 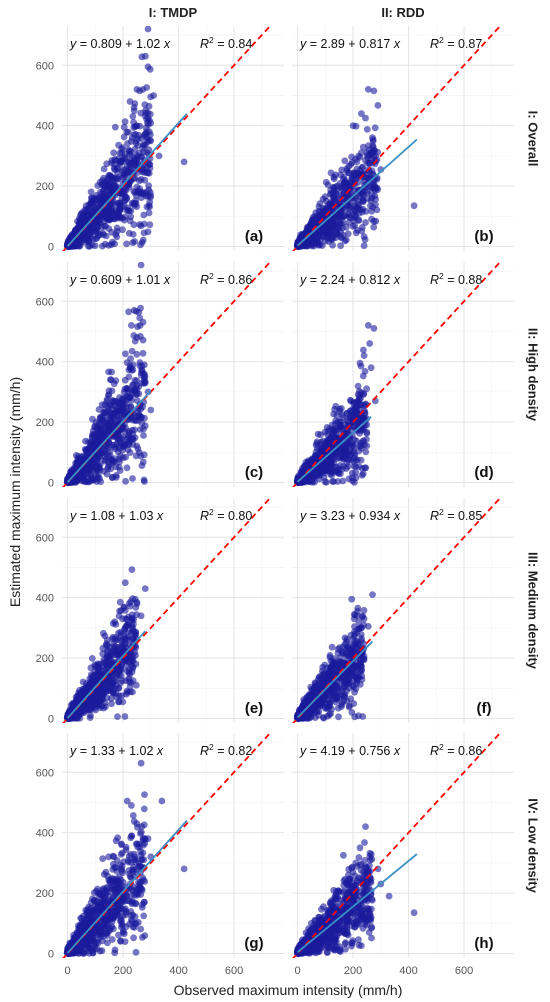 What do you see at coordinates (120, 280) in the screenshot?
I see `regression-equation: y = 0.609 + 1.01 x` at bounding box center [120, 280].